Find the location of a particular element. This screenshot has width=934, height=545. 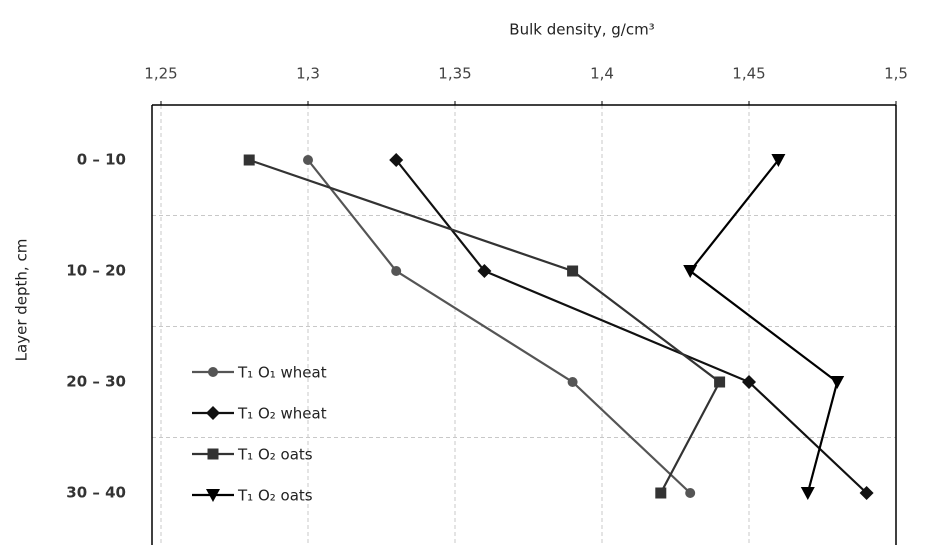

y-tick-label: 0 – 10 is located at coordinates (101, 160).